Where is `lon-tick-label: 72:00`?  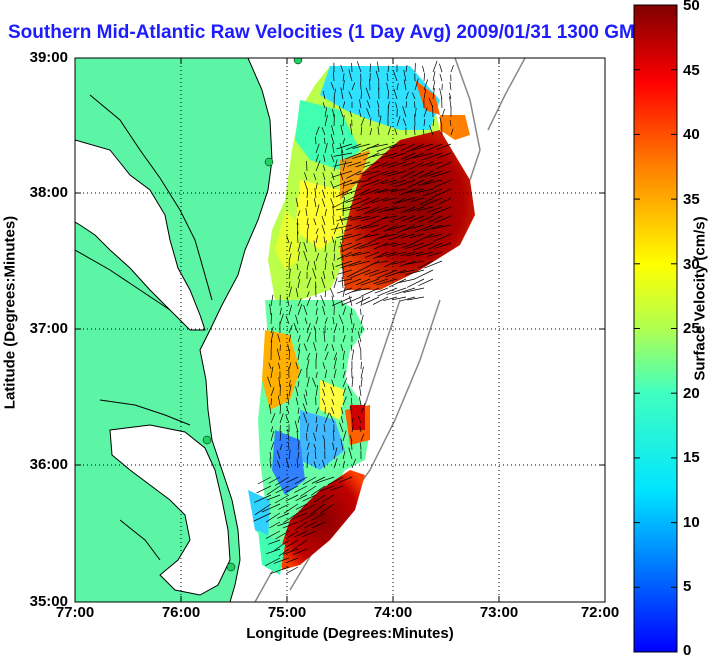 lon-tick-label: 72:00 is located at coordinates (600, 612).